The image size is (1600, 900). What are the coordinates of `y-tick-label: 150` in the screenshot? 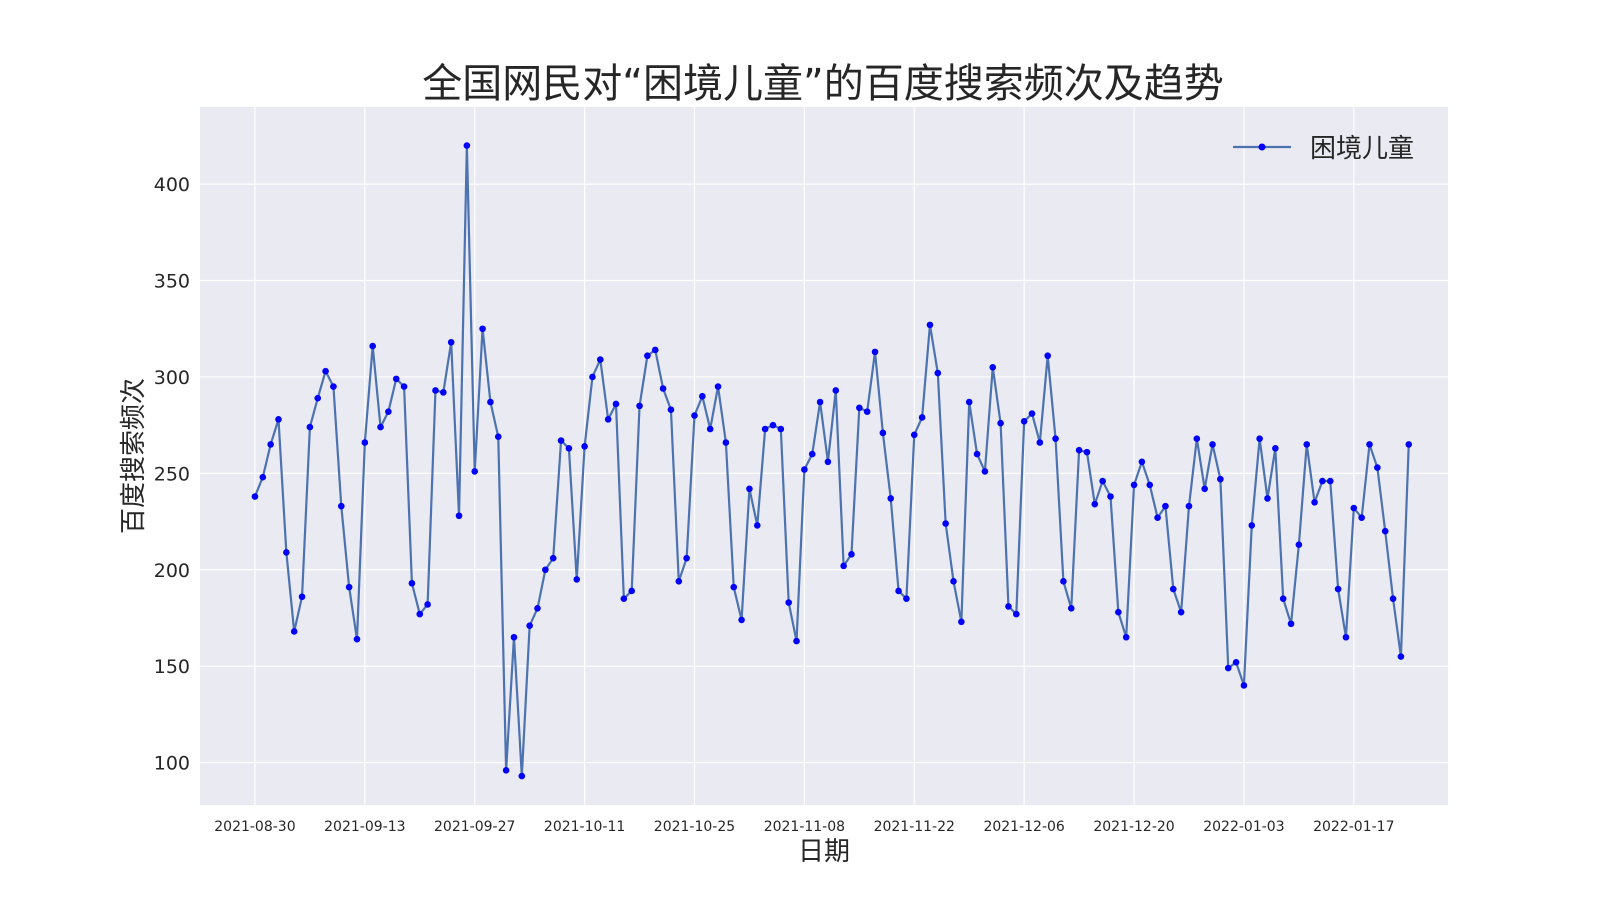 It's located at (172, 667).